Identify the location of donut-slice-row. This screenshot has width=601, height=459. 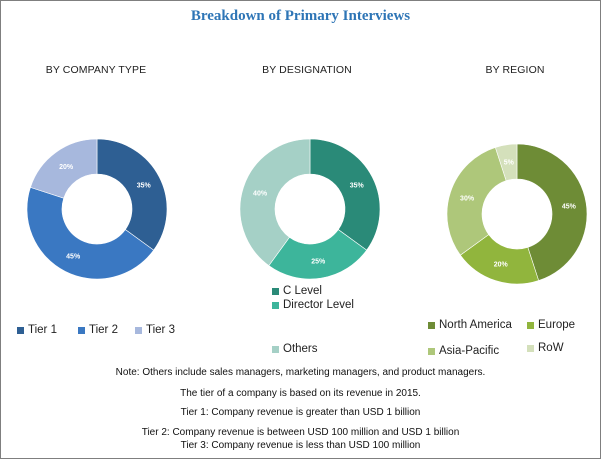
(506, 162).